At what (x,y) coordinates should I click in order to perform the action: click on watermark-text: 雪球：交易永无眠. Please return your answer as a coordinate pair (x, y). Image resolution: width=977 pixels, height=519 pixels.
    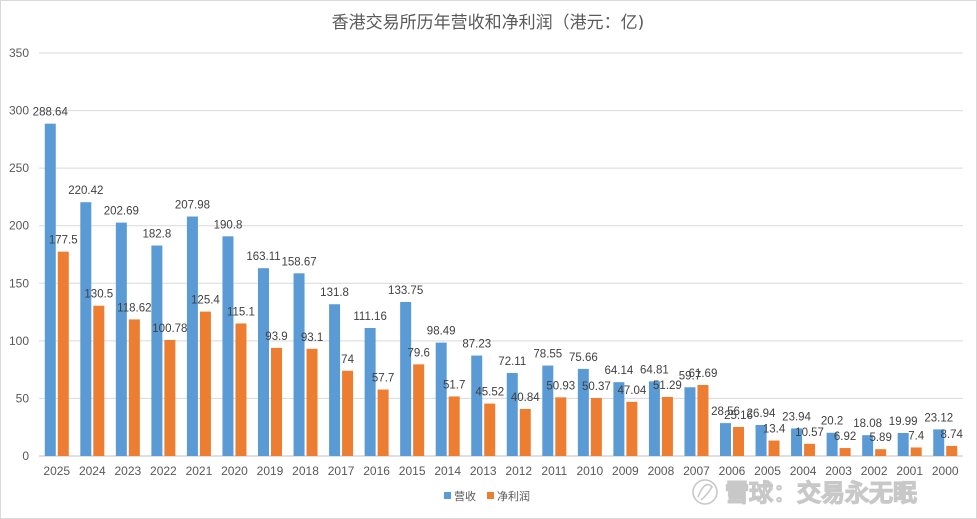
    Looking at the image, I should click on (821, 493).